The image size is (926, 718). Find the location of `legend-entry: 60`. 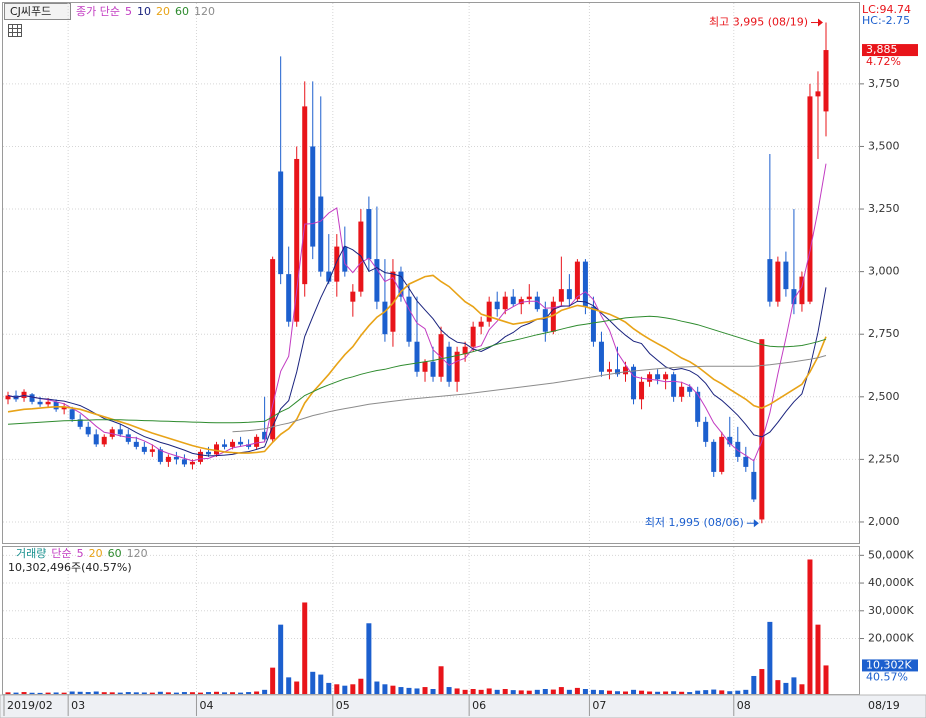

legend-entry: 60 is located at coordinates (182, 11).